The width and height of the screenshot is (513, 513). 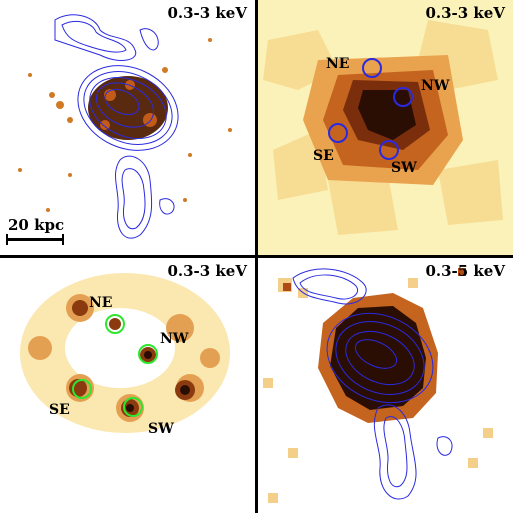 I want to click on residual-image, so click(x=125, y=353).